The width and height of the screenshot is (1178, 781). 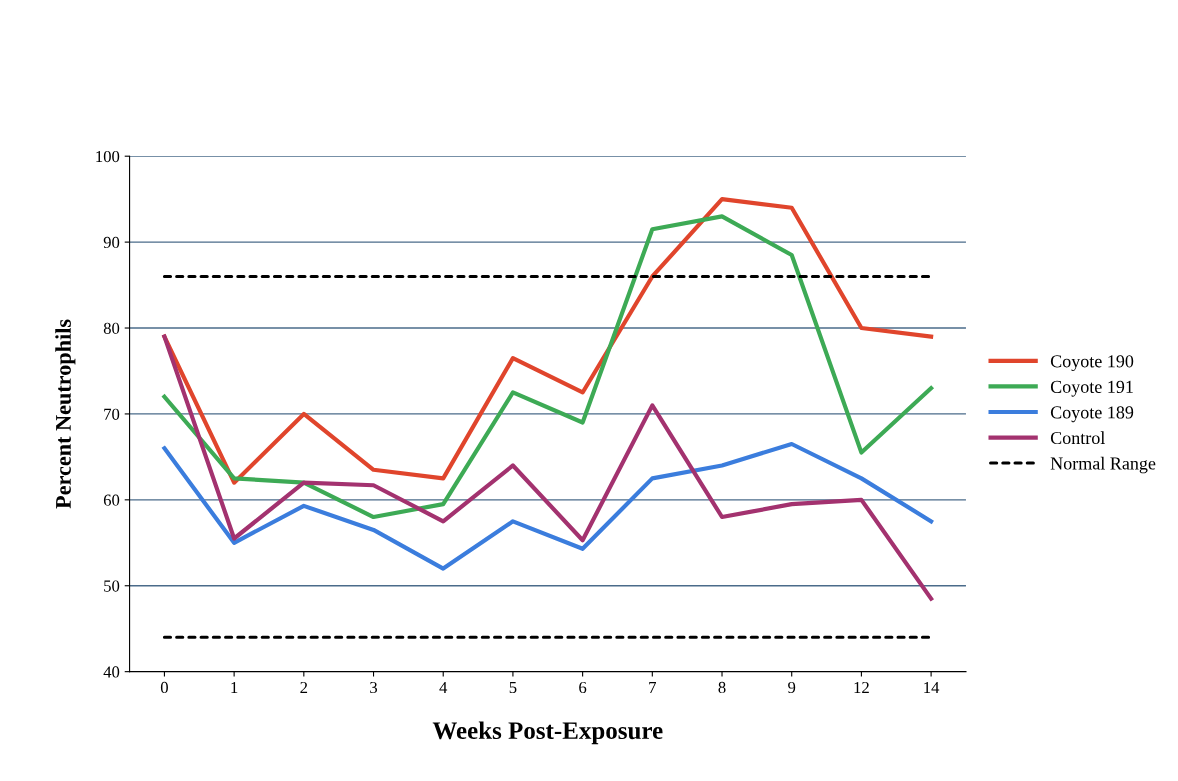 What do you see at coordinates (1092, 414) in the screenshot?
I see `legend-label: Coyote 189` at bounding box center [1092, 414].